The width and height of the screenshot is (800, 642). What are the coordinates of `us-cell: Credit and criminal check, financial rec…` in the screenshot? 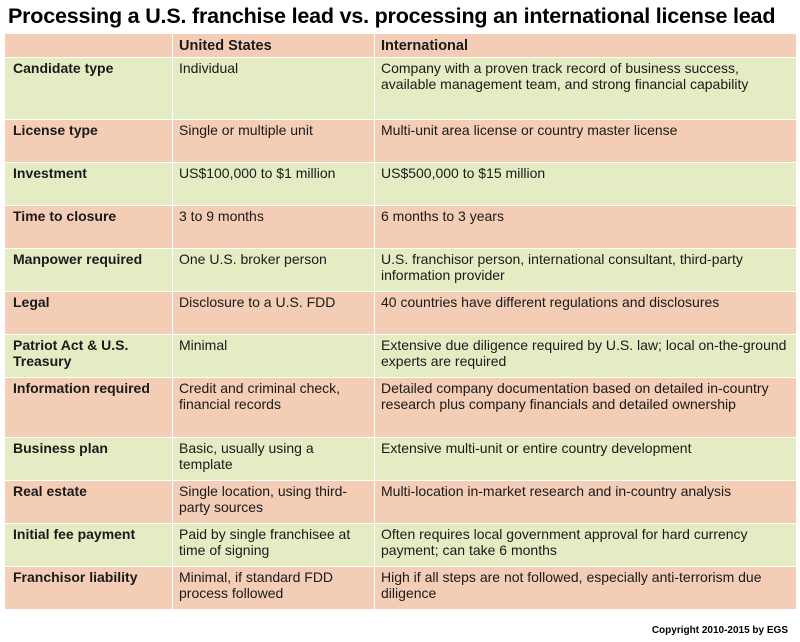 It's located at (273, 407).